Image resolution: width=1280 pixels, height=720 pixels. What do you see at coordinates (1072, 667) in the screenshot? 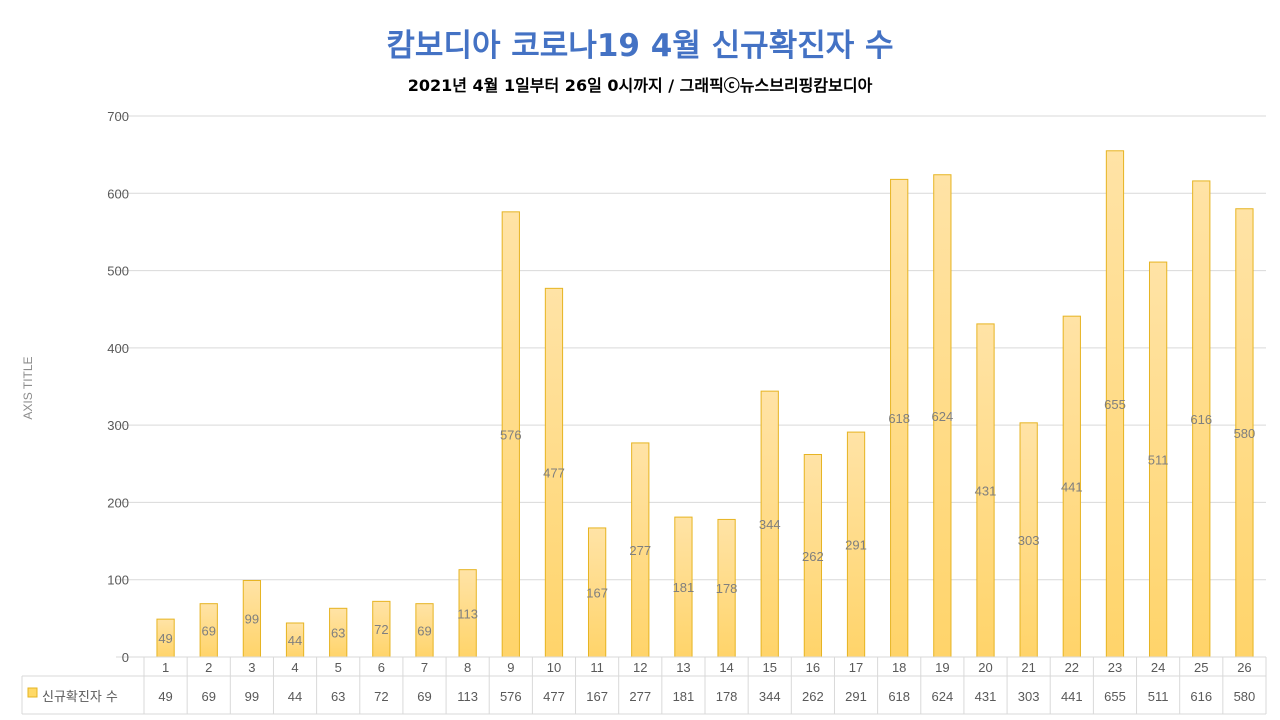
I see `x-tick-label: 22` at bounding box center [1072, 667].